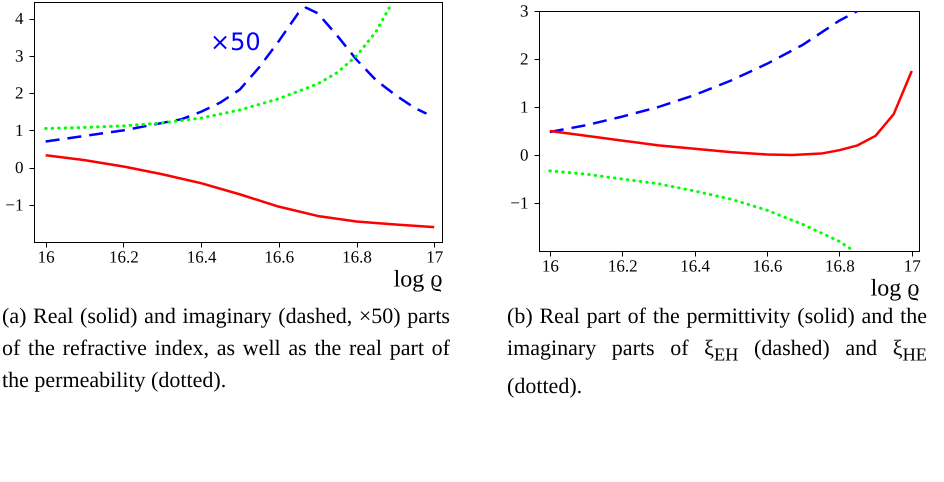 Image resolution: width=944 pixels, height=482 pixels. What do you see at coordinates (717, 350) in the screenshot?
I see `text: (b) Real part of the permittivity (solid) and the imaginary parts of ξ$_{EH}$ (dashed) and ξ$_{HE}$ (dotted).` at bounding box center [717, 350].